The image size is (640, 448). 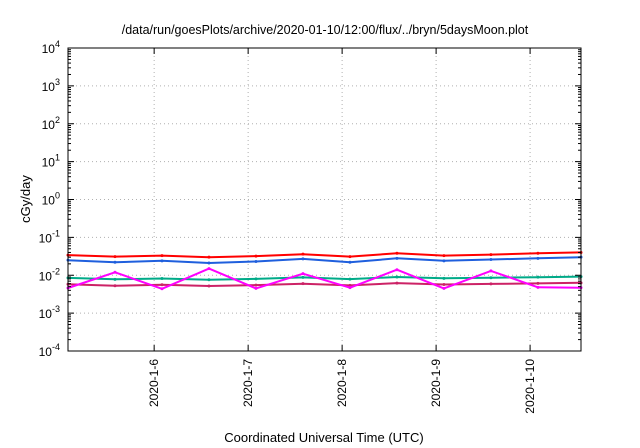 What do you see at coordinates (323, 437) in the screenshot?
I see `x-axis-label: Coordinated Universal Time (UTC)` at bounding box center [323, 437].